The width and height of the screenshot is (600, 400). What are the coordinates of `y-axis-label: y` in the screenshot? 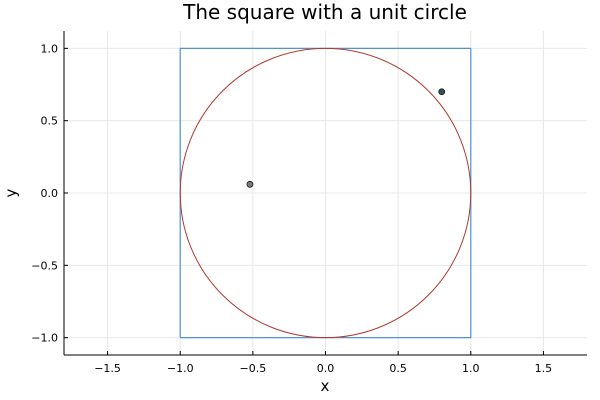 It's located at (11, 192).